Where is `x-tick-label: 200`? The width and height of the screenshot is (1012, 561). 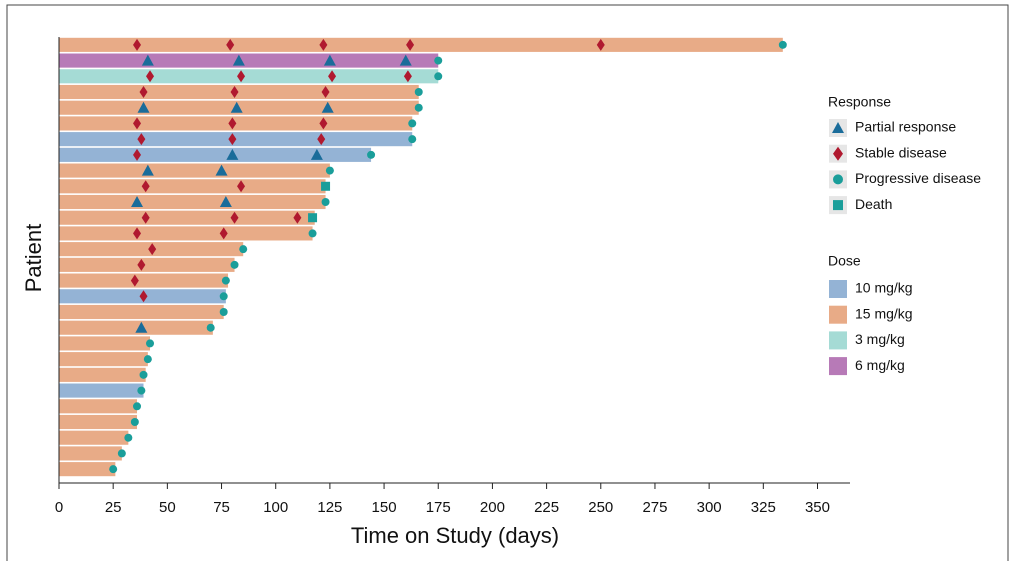
x-tick-label: 200 is located at coordinates (492, 507).